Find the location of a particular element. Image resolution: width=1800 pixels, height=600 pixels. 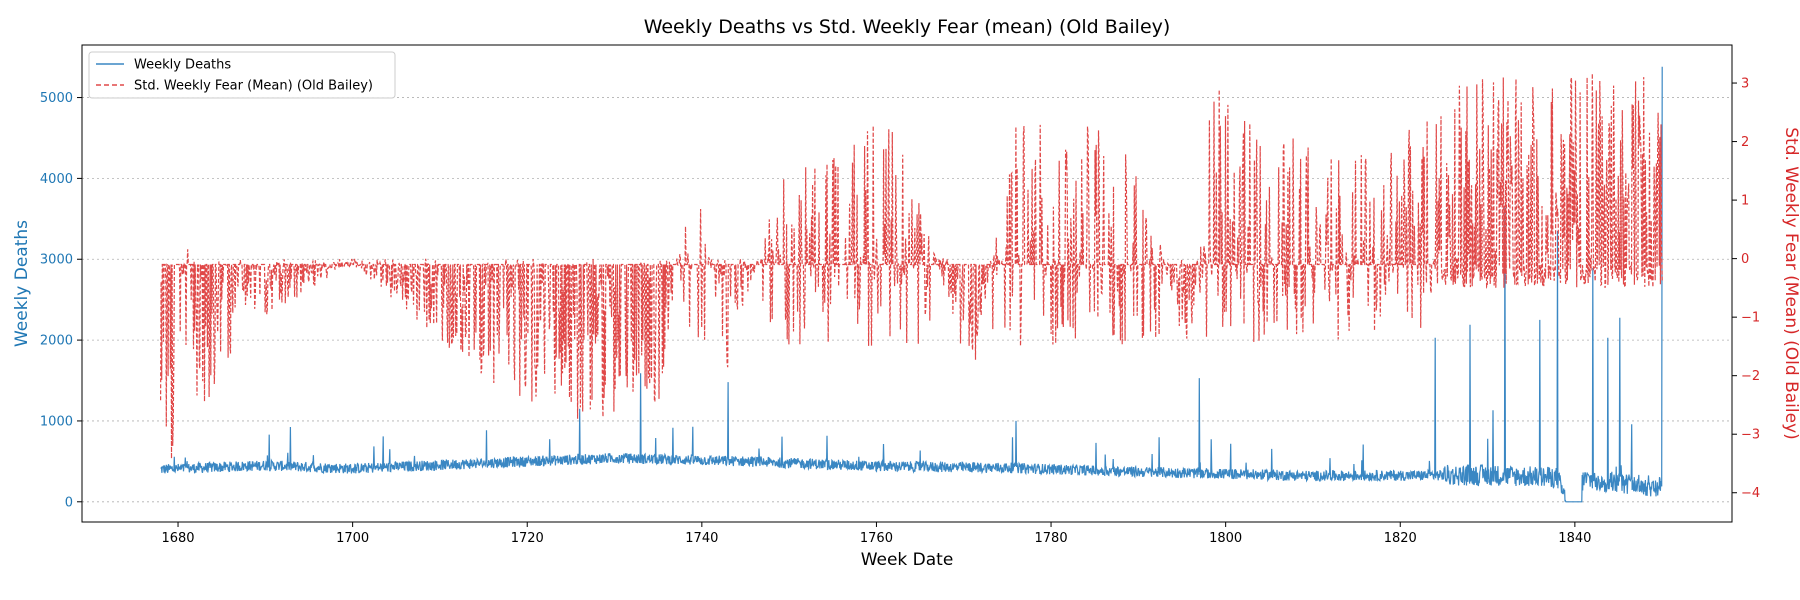

x-axis-title: Week Date is located at coordinates (907, 560).